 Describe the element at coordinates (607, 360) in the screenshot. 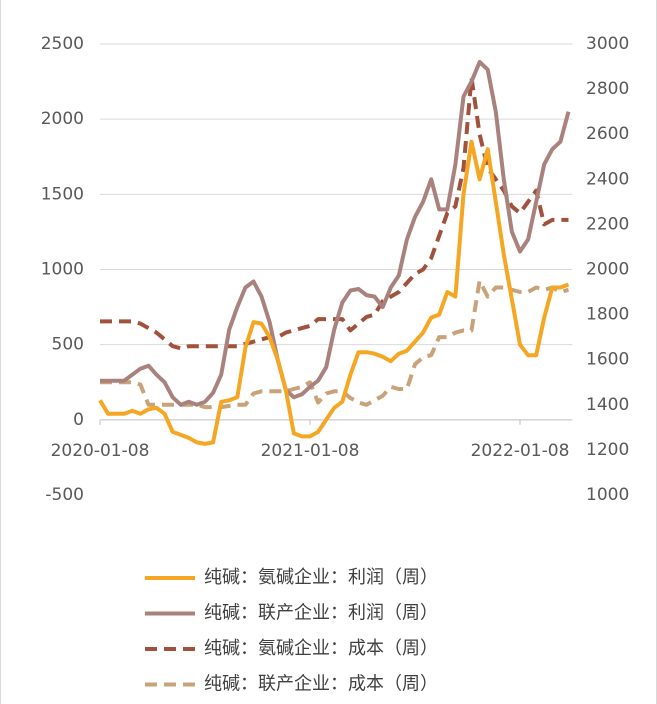

I see `y2-tick-label: 1600` at that location.